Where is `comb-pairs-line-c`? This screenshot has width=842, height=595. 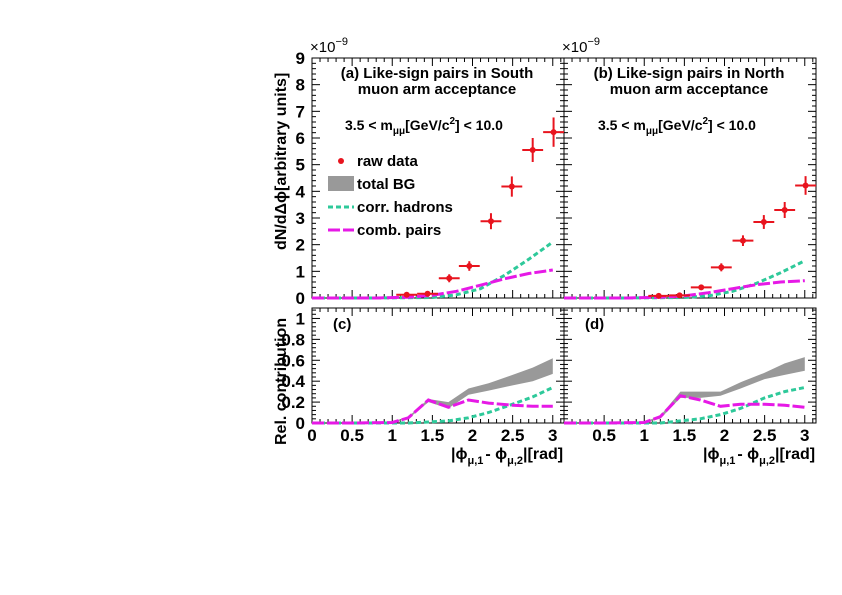
comb-pairs-line-c is located at coordinates (432, 411).